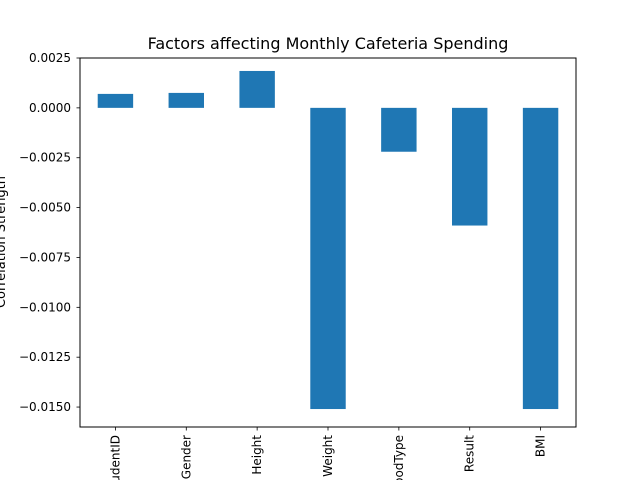  What do you see at coordinates (45, 407) in the screenshot?
I see `y-tick-label: −0.0150` at bounding box center [45, 407].